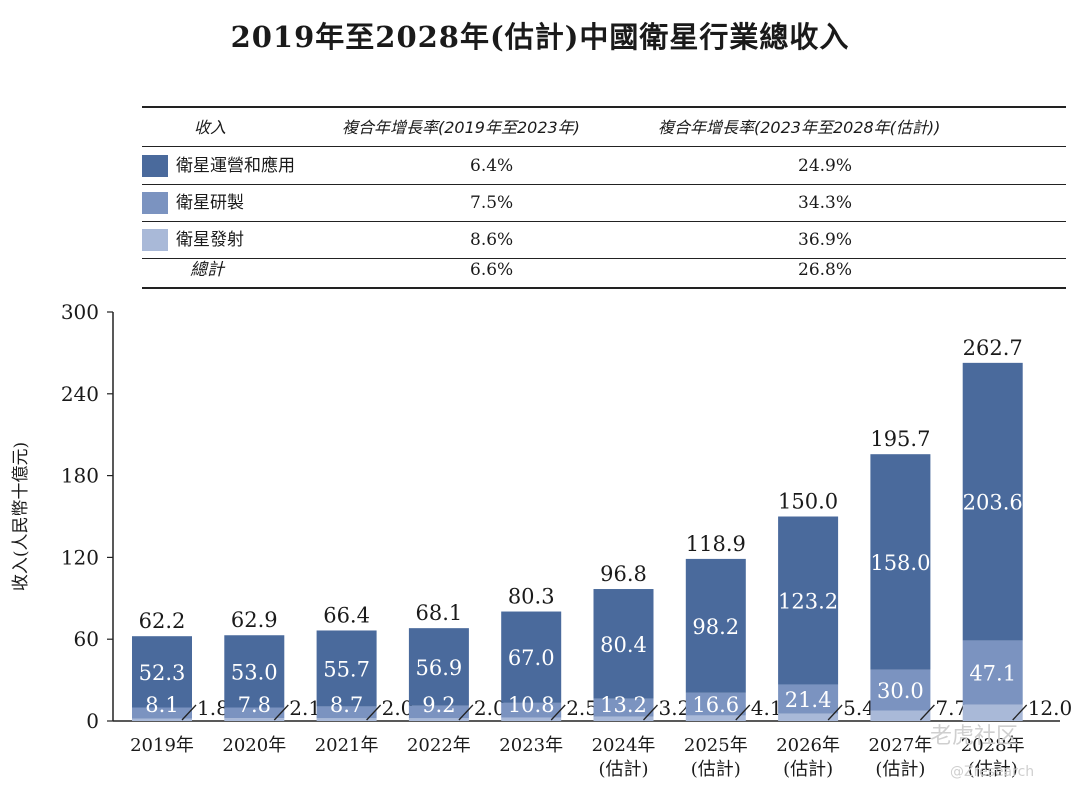  I want to click on x-tick-label: 2024年, so click(624, 745).